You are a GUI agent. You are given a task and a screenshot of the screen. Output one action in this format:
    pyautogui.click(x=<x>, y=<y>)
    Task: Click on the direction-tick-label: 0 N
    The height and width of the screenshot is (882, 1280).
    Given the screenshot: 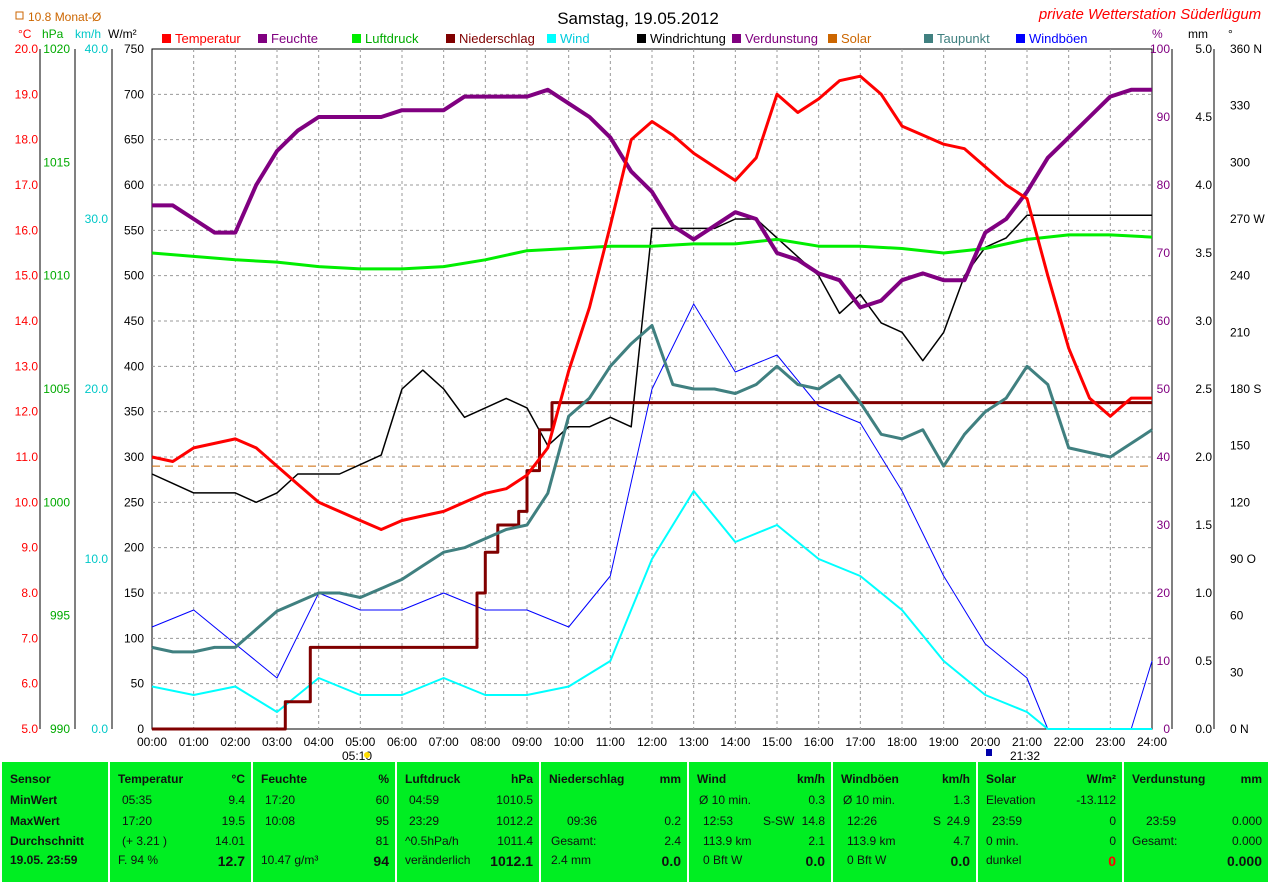 What is the action you would take?
    pyautogui.click(x=1239, y=729)
    